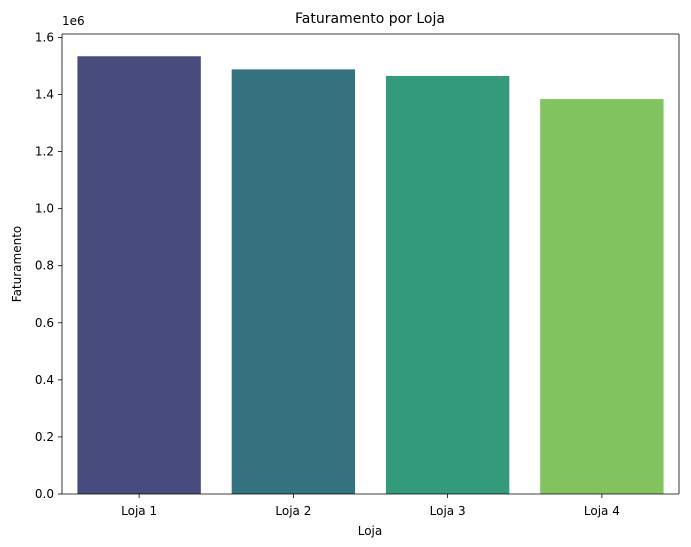 Image resolution: width=691 pixels, height=547 pixels. What do you see at coordinates (370, 19) in the screenshot?
I see `chart-title: Faturamento por Loja` at bounding box center [370, 19].